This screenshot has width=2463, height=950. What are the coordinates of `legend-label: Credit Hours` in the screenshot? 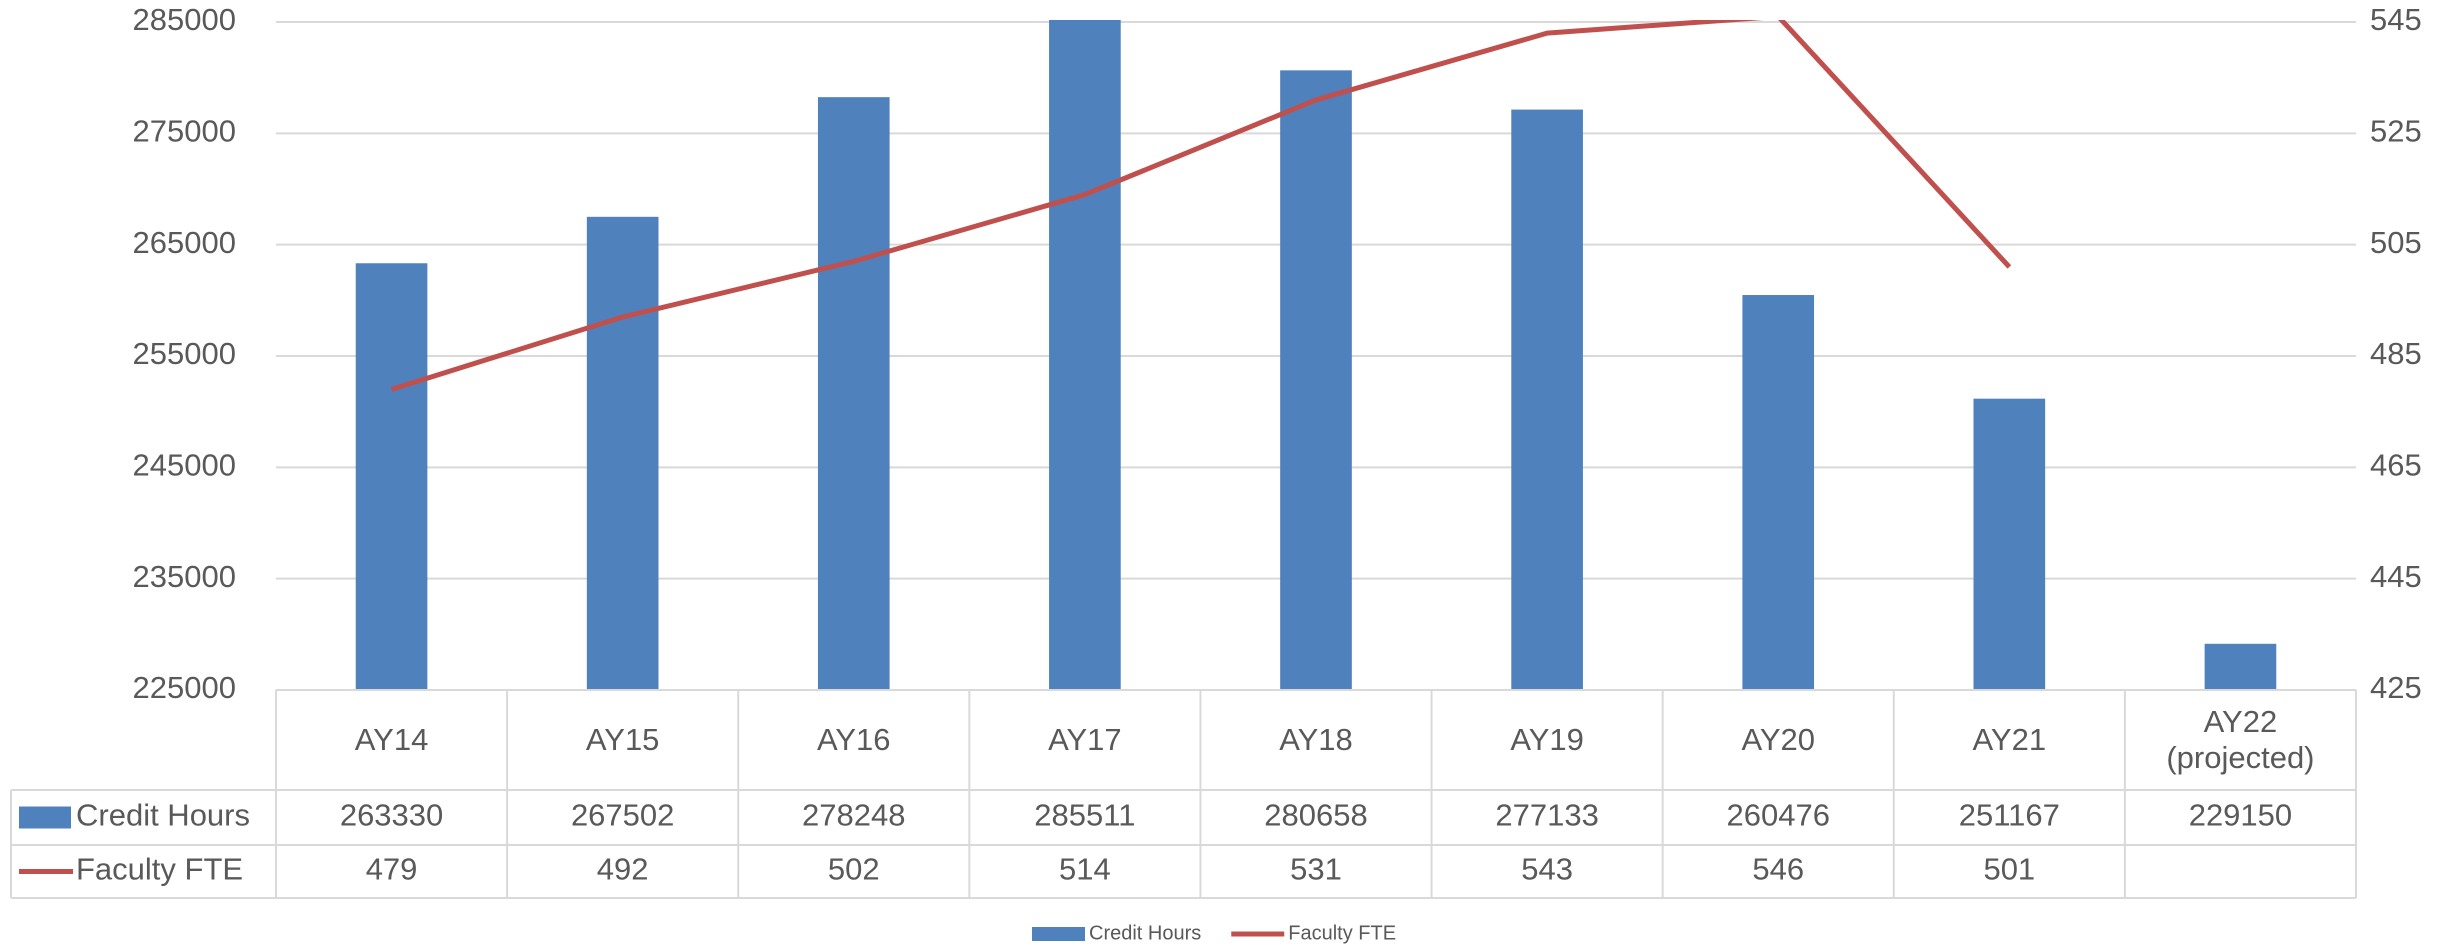 It's located at (1145, 933).